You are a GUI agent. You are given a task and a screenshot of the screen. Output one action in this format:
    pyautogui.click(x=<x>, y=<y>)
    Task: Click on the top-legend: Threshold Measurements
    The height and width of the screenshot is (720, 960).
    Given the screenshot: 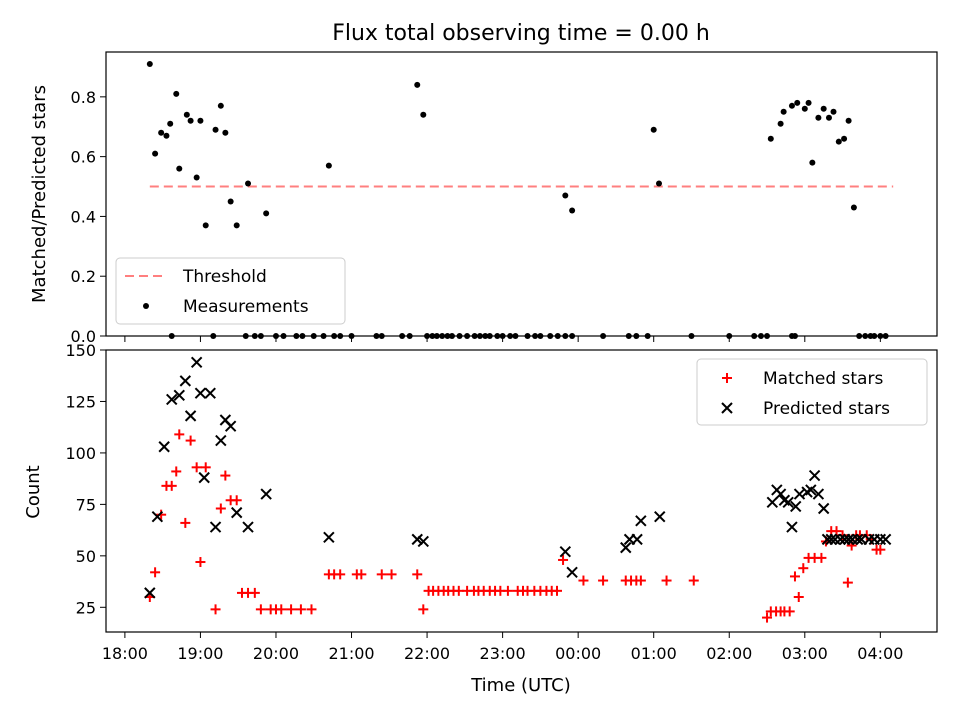 What is the action you would take?
    pyautogui.click(x=230, y=291)
    